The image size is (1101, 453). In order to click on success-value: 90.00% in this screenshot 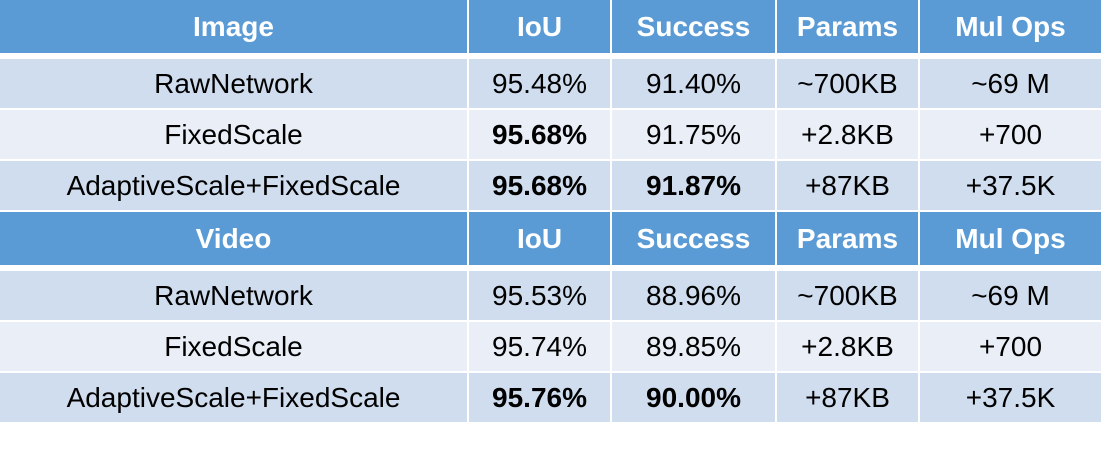, I will do `click(694, 398)`.